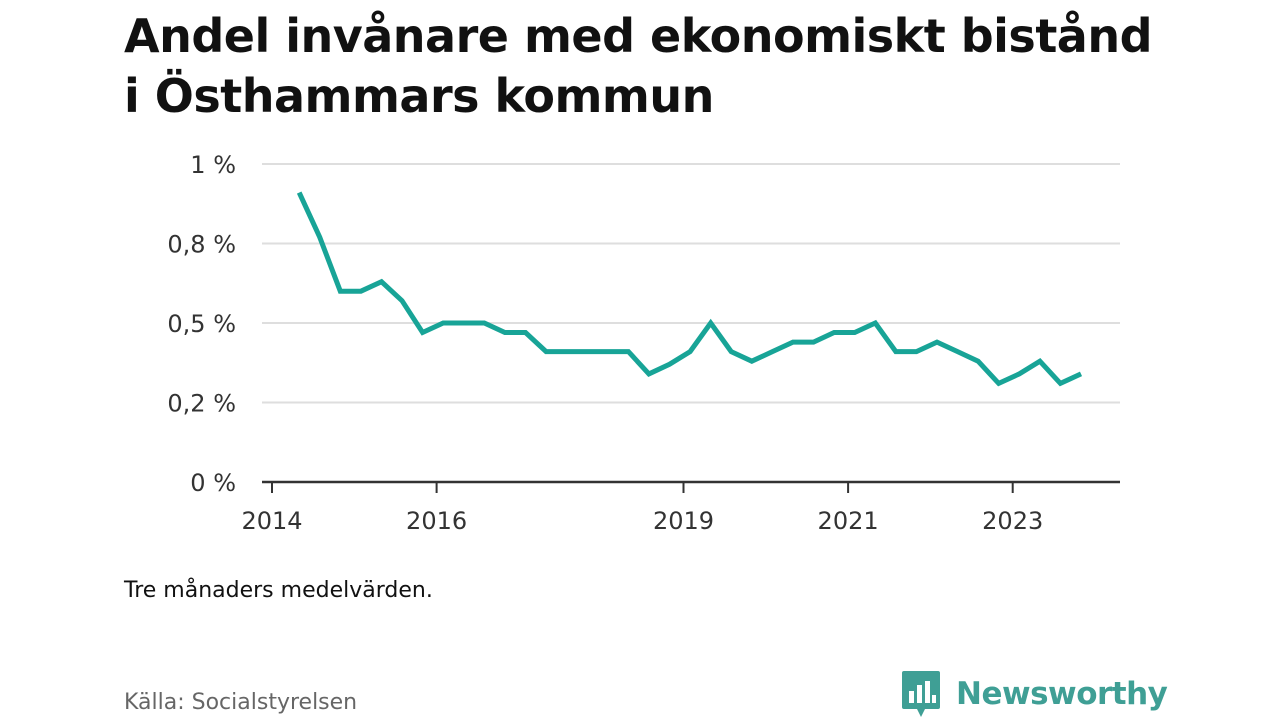  Describe the element at coordinates (921, 694) in the screenshot. I see `bar-chart-speech-bubble-icon` at that location.